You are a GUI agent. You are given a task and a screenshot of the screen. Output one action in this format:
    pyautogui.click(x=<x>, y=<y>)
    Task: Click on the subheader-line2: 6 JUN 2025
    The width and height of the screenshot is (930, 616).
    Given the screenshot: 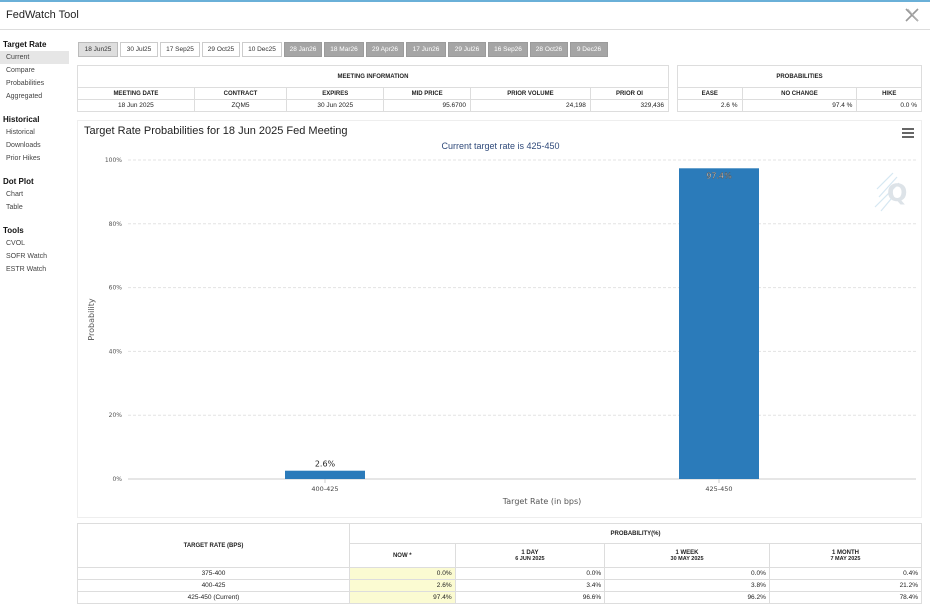 What is the action you would take?
    pyautogui.click(x=530, y=558)
    